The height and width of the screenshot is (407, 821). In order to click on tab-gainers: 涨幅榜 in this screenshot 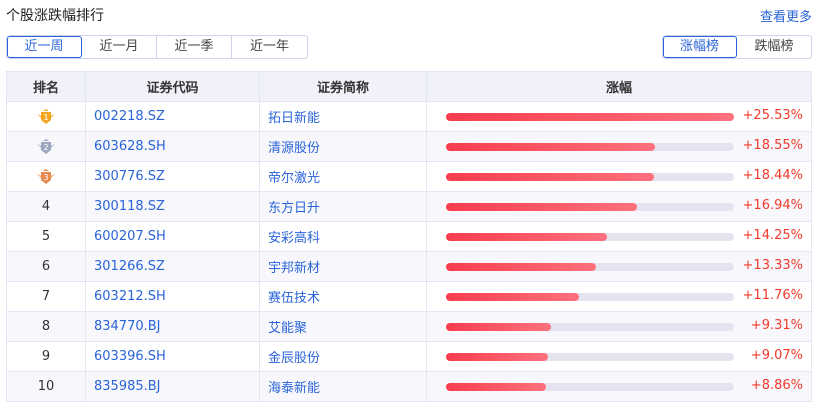, I will do `click(700, 47)`.